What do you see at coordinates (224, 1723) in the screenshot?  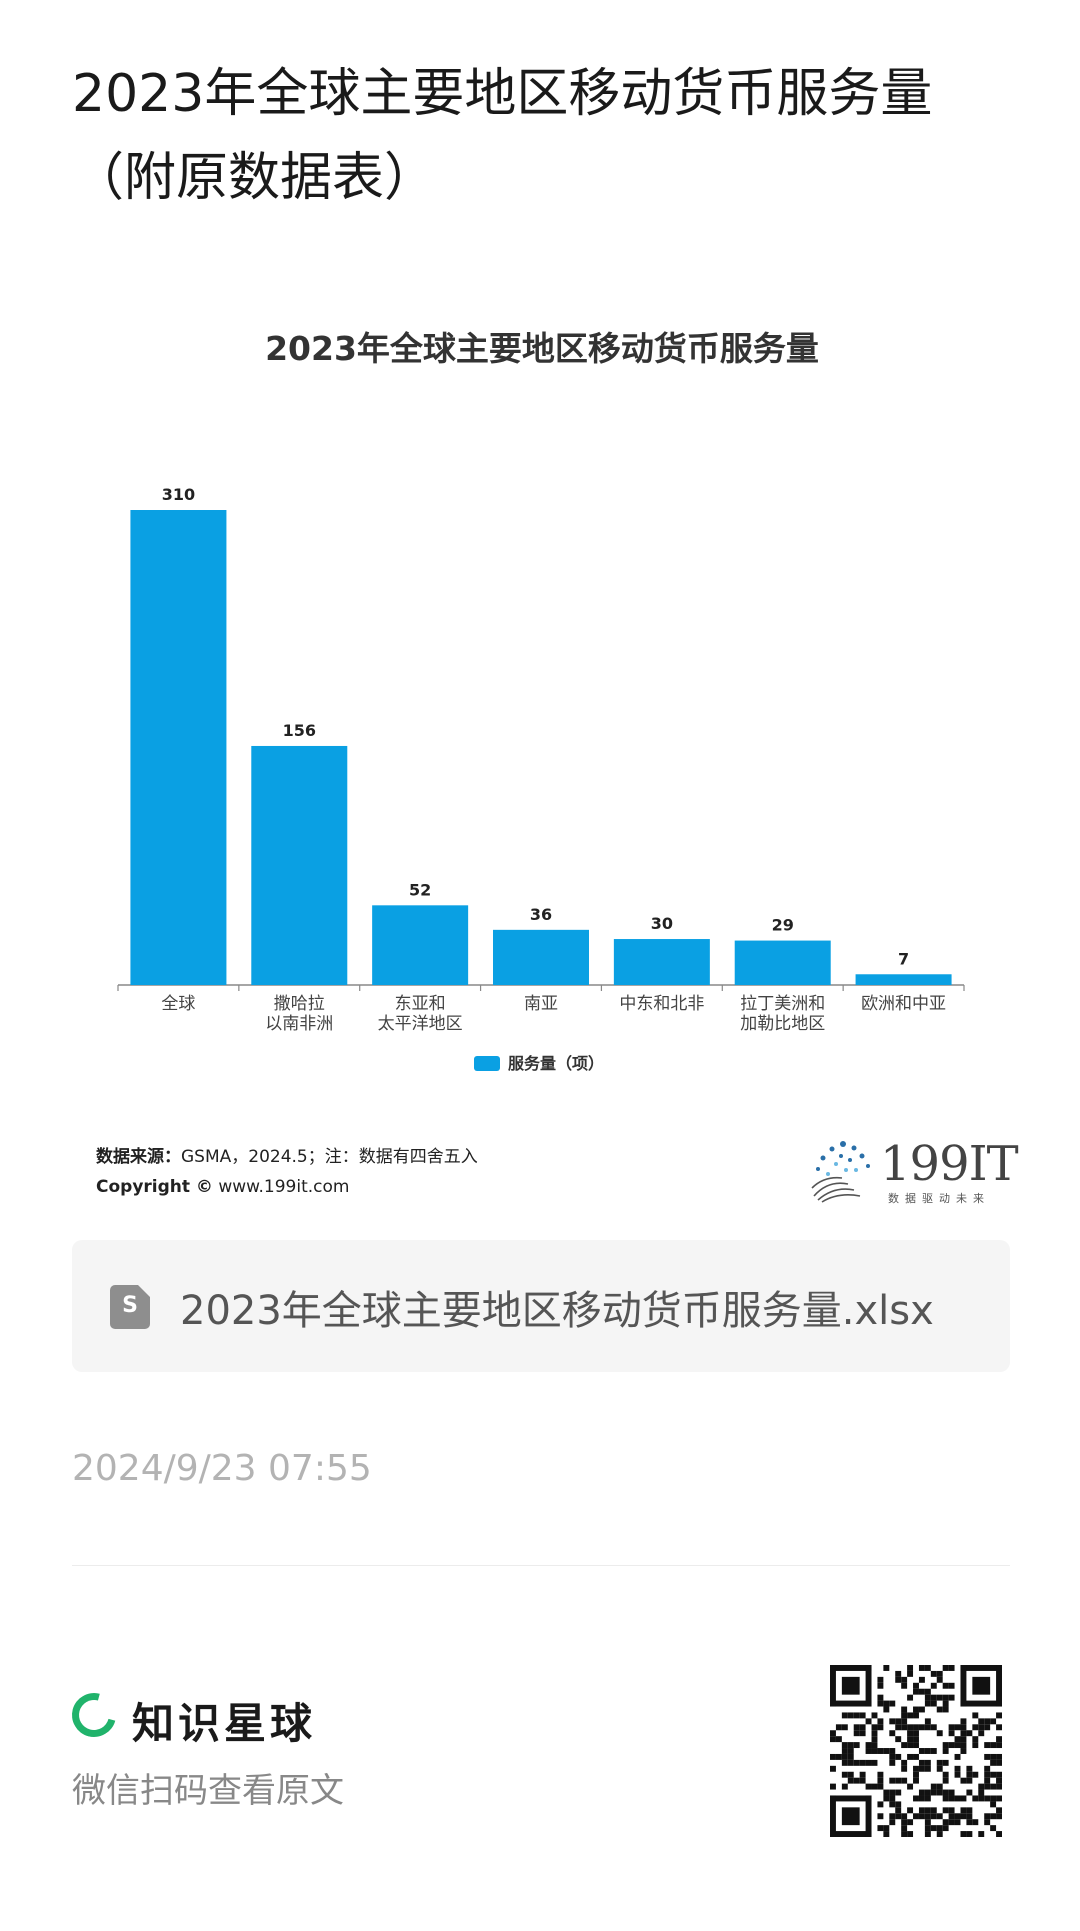 I see `brand-name: 知识星球` at bounding box center [224, 1723].